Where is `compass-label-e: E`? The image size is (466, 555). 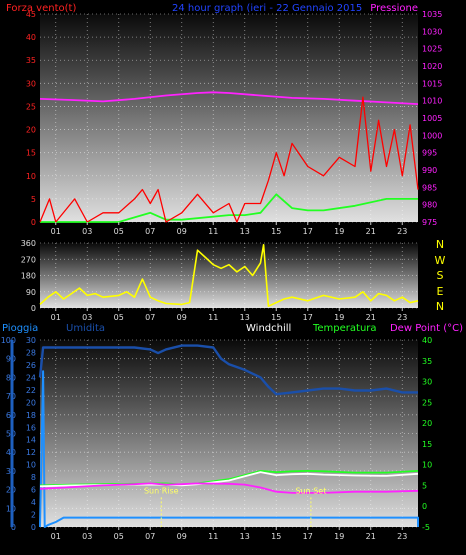 compass-label-e: E is located at coordinates (440, 291).